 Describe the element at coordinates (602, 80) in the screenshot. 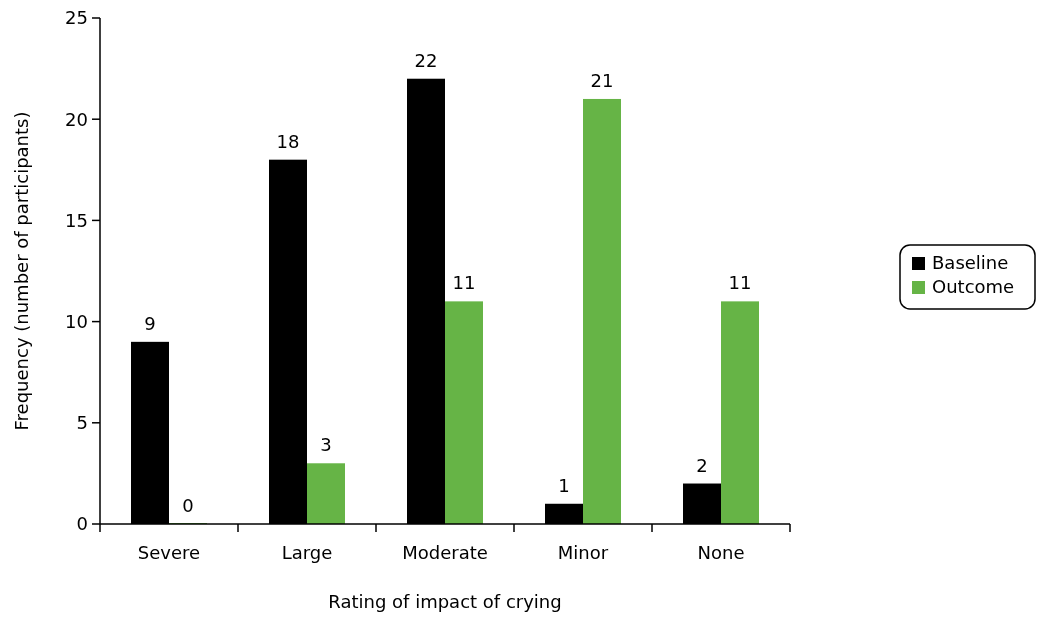

I see `data-label: 21` at that location.